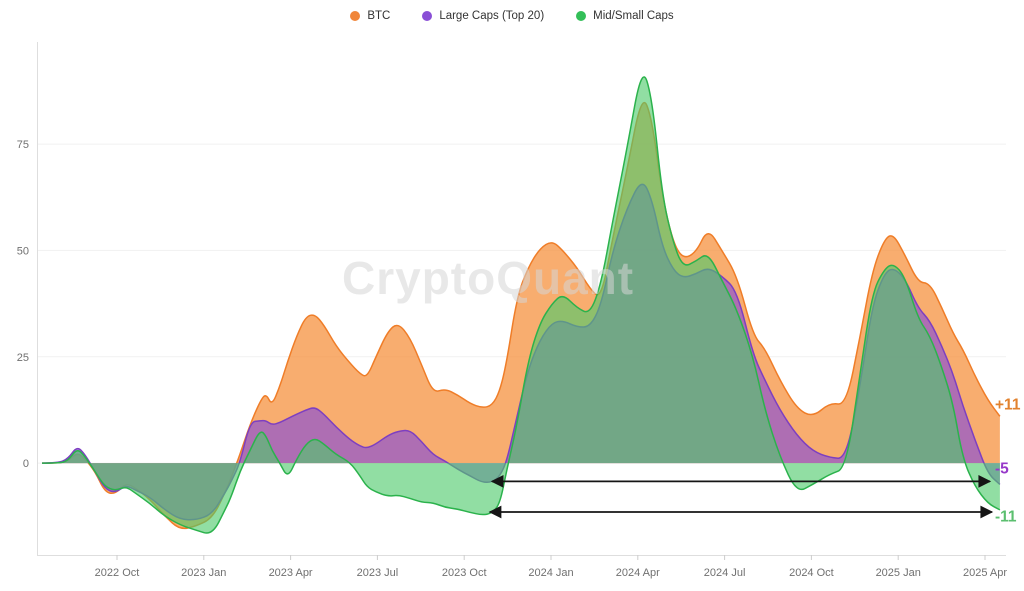 Image resolution: width=1024 pixels, height=591 pixels. I want to click on legend-item-large-caps-top-20: Large Caps (Top 20), so click(483, 16).